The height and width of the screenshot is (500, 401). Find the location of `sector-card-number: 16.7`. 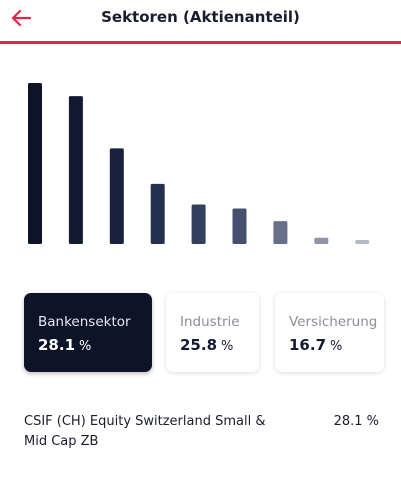

sector-card-number: 16.7 is located at coordinates (308, 345).